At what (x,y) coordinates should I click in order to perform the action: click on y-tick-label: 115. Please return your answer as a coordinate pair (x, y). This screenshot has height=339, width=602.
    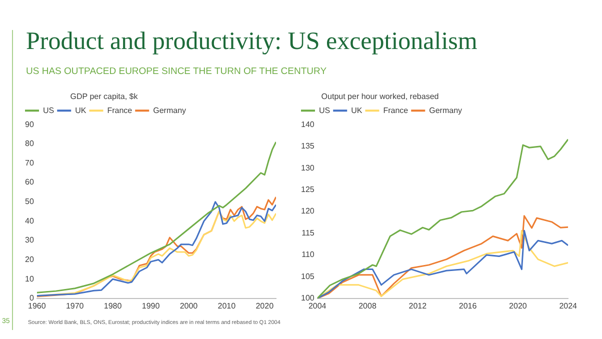
    Looking at the image, I should click on (308, 233).